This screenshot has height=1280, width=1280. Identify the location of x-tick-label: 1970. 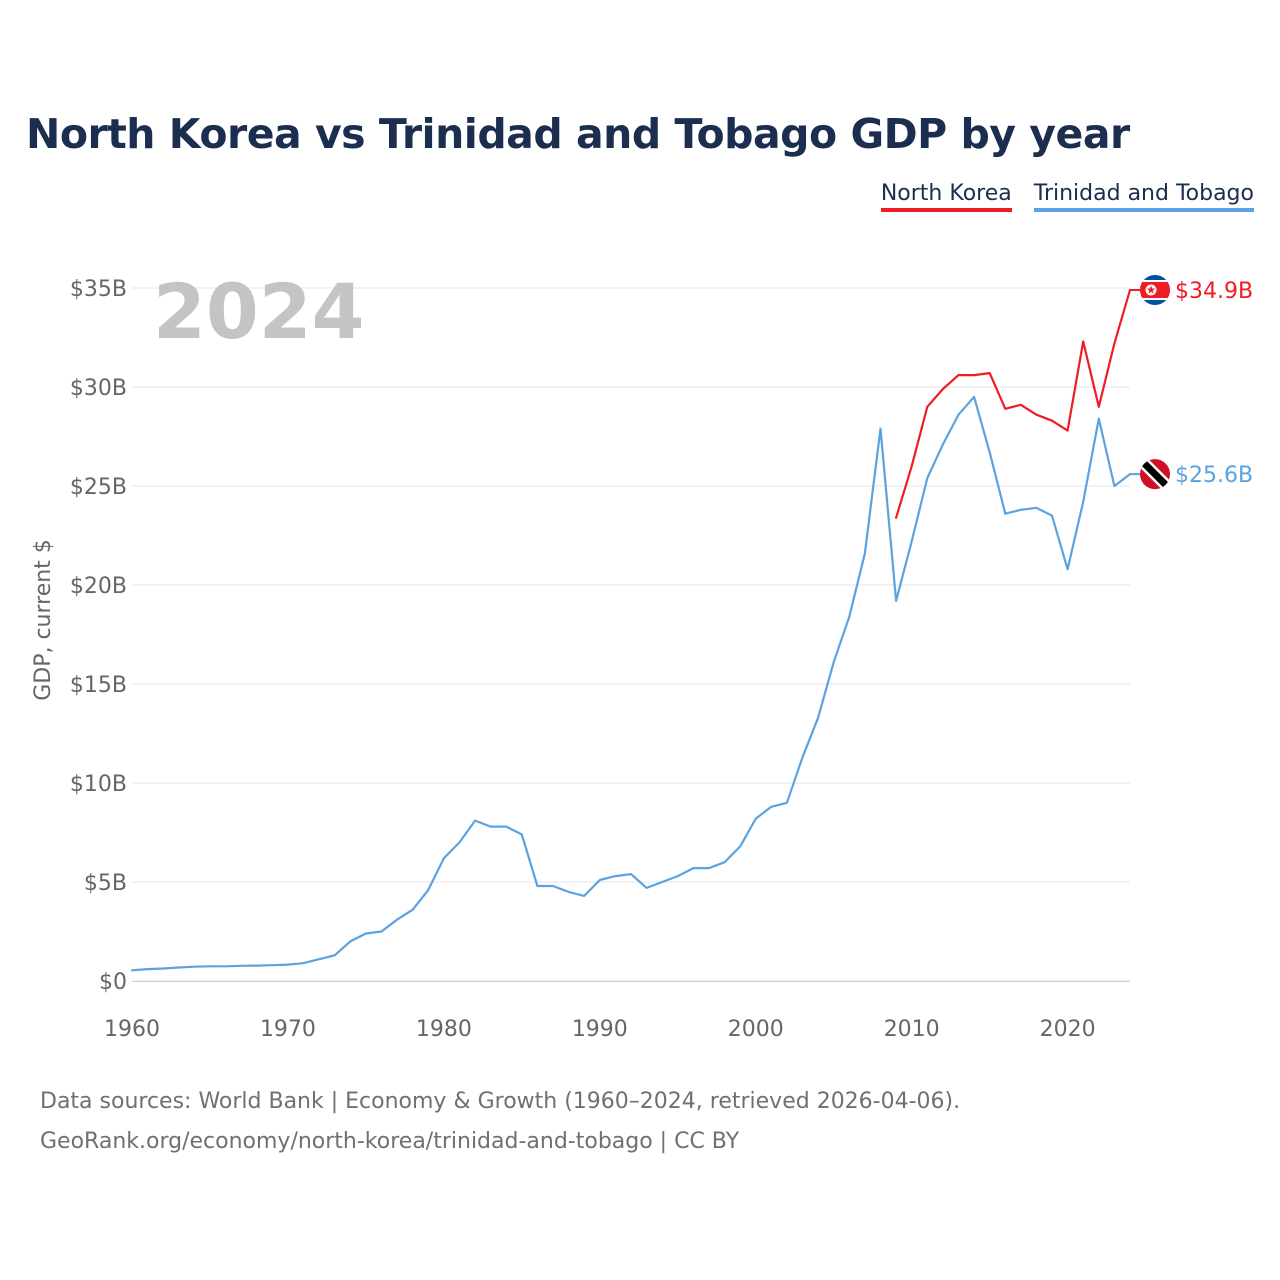
(288, 1029).